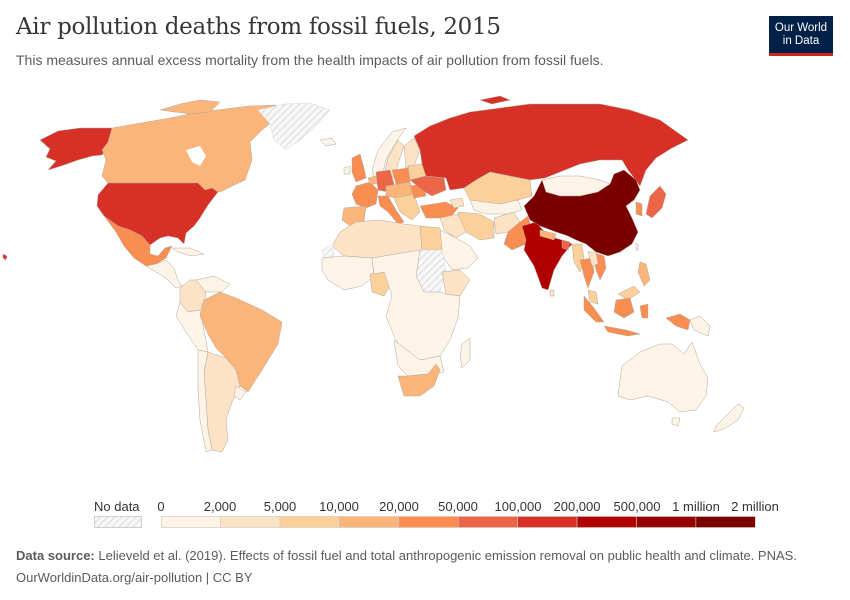  Describe the element at coordinates (412, 153) in the screenshot. I see `country-finland` at that location.